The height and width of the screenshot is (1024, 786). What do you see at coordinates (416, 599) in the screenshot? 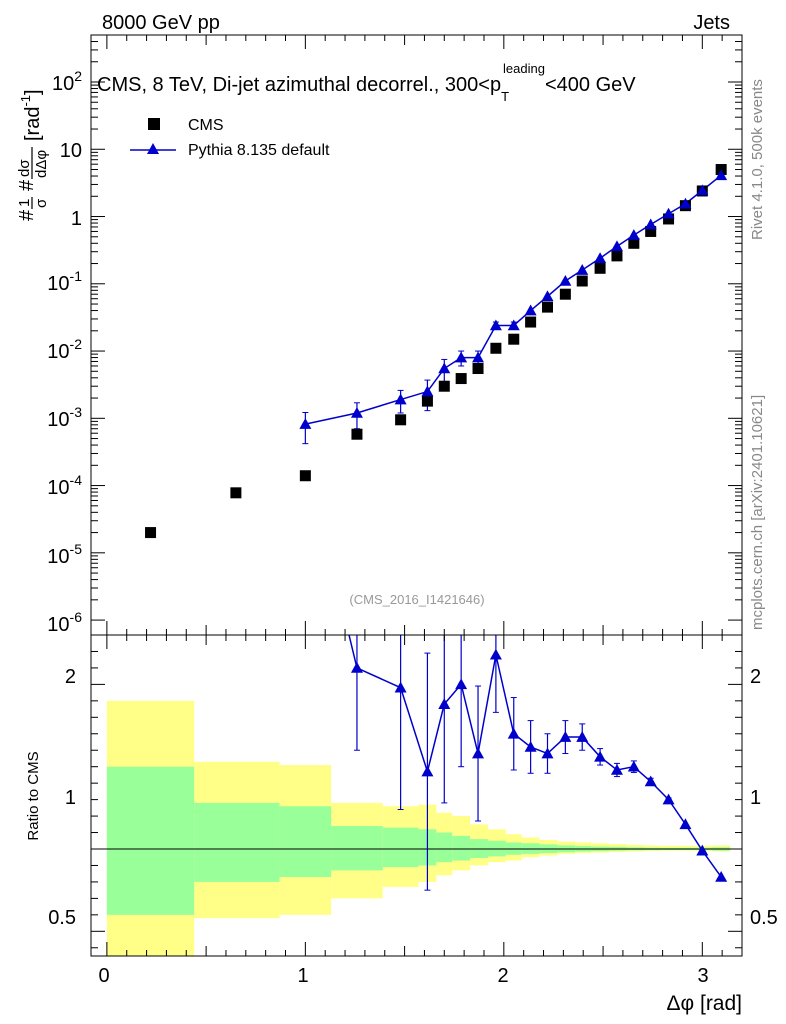
I see `analysis-label: (CMS_2016_I1421646)` at bounding box center [416, 599].